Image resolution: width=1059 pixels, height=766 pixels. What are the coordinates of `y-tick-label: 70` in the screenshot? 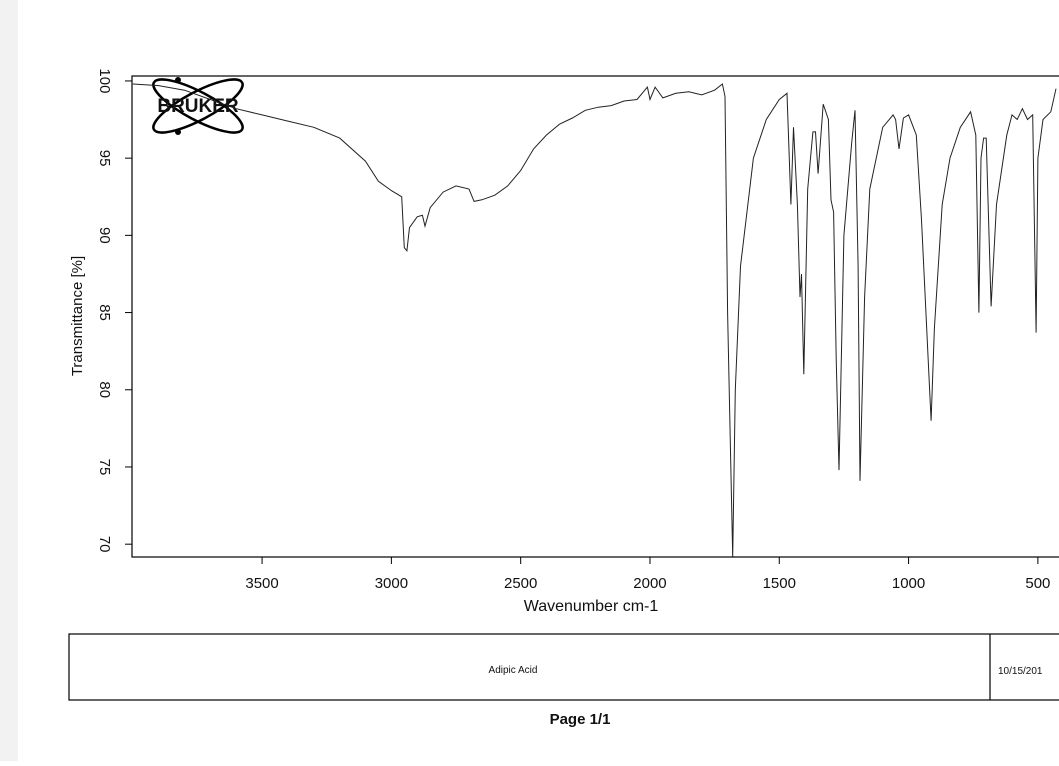 It's located at (104, 544).